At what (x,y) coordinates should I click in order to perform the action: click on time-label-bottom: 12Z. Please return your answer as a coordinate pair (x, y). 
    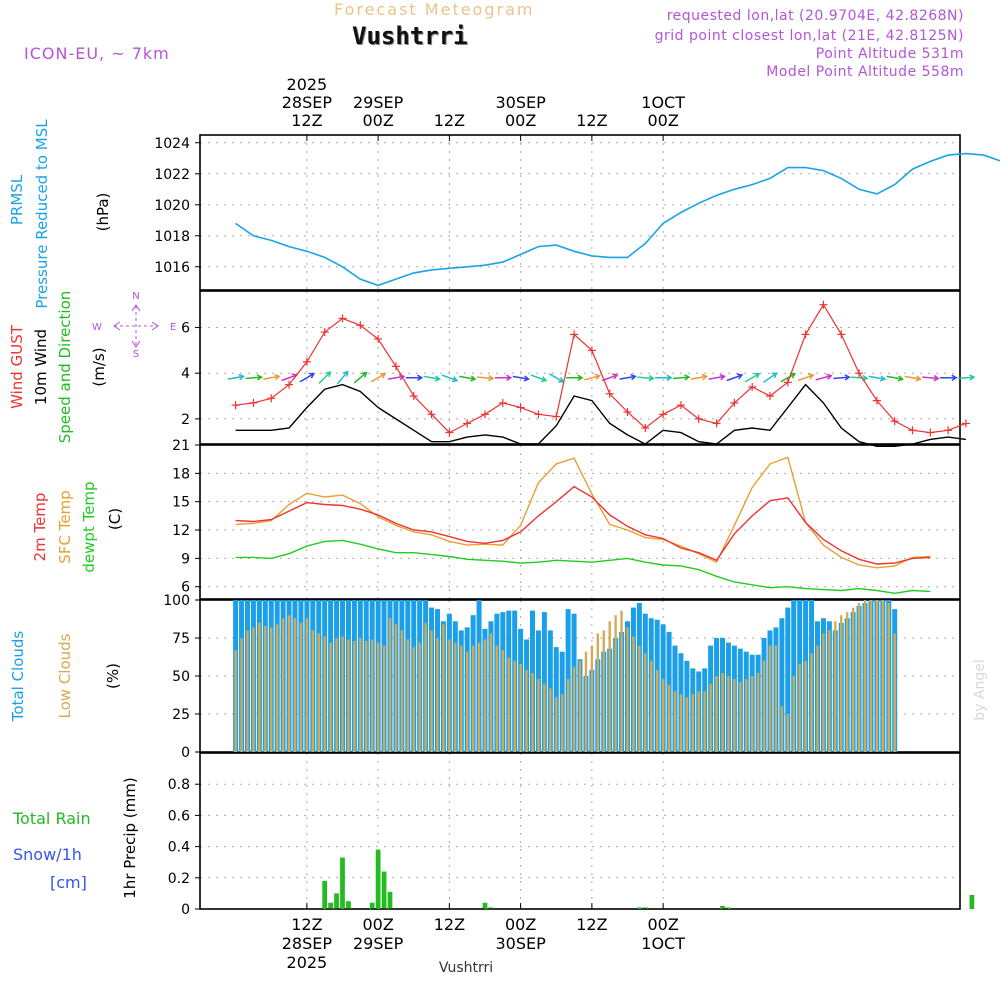
    Looking at the image, I should click on (306, 924).